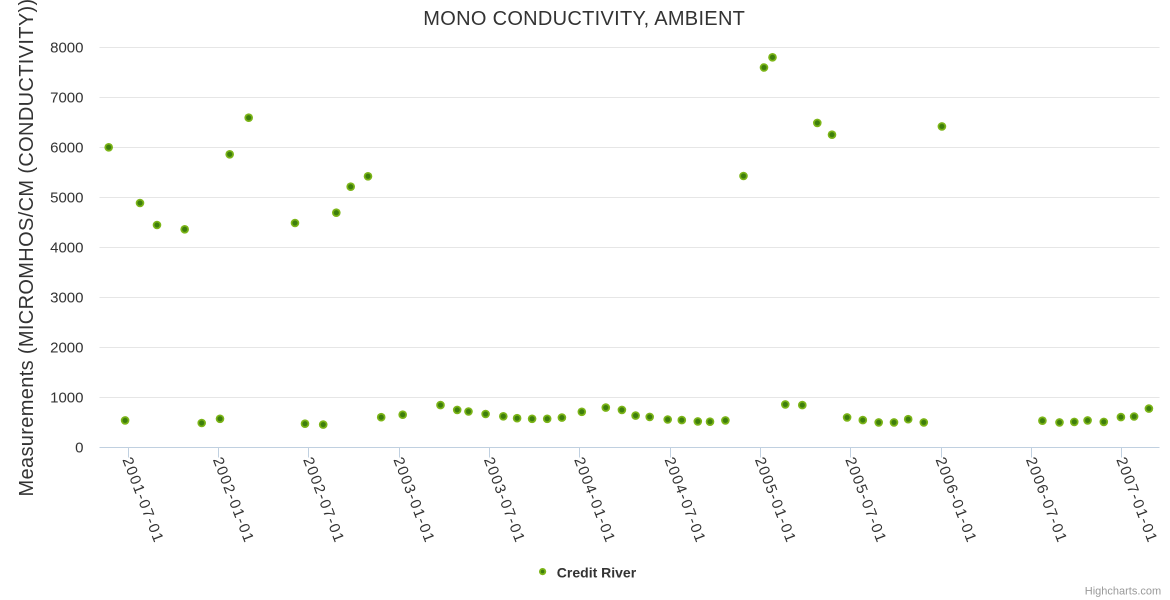  I want to click on svg-text: 1000, so click(66, 398).